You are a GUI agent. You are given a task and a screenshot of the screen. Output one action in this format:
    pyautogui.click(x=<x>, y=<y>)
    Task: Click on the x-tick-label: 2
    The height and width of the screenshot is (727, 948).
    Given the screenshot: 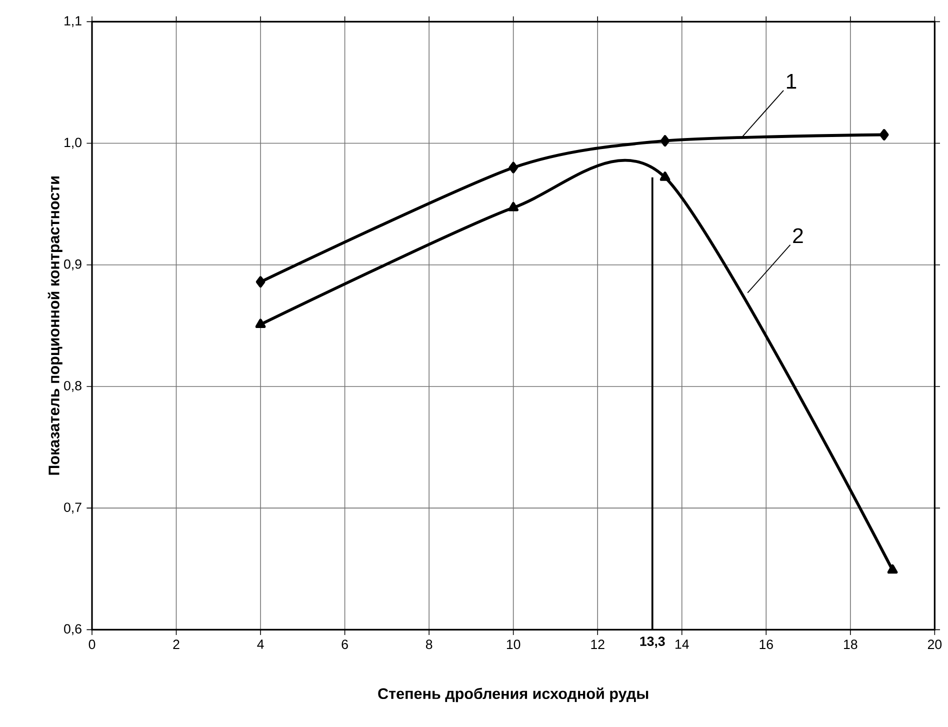 What is the action you would take?
    pyautogui.click(x=176, y=644)
    